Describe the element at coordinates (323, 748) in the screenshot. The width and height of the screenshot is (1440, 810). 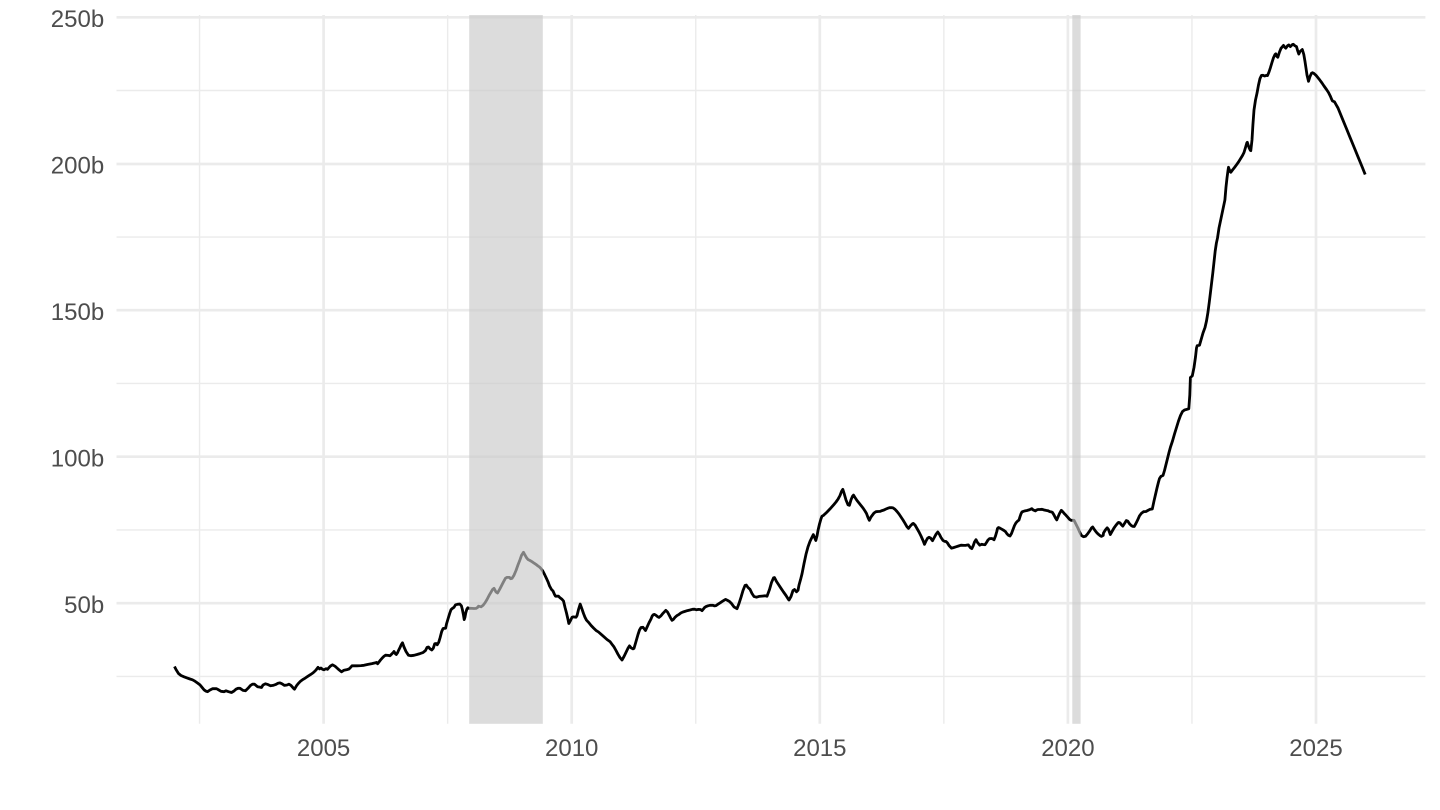
I see `svg-text: 2005` at that location.